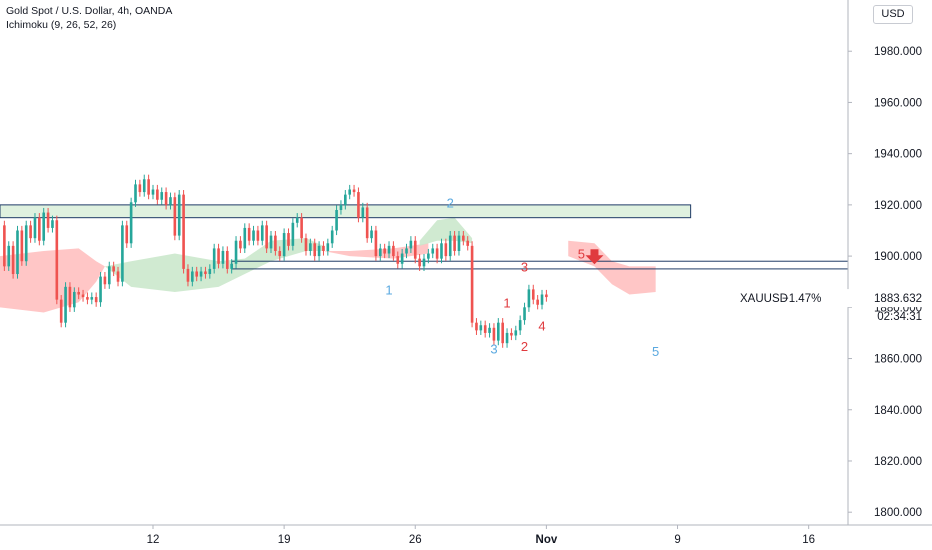 Image resolution: width=932 pixels, height=550 pixels. I want to click on currency-button: USD, so click(893, 14).